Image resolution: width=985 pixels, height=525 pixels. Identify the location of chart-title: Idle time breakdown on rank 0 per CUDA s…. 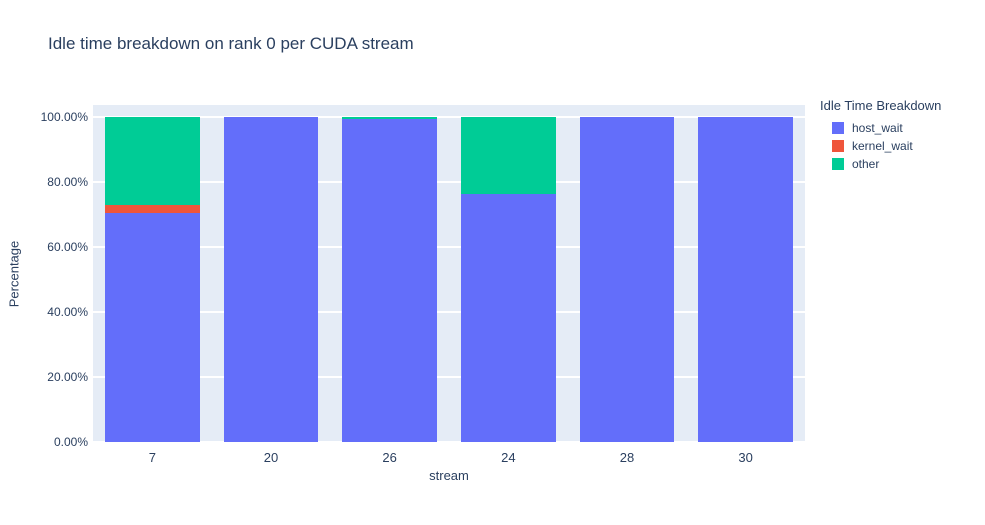
(231, 43).